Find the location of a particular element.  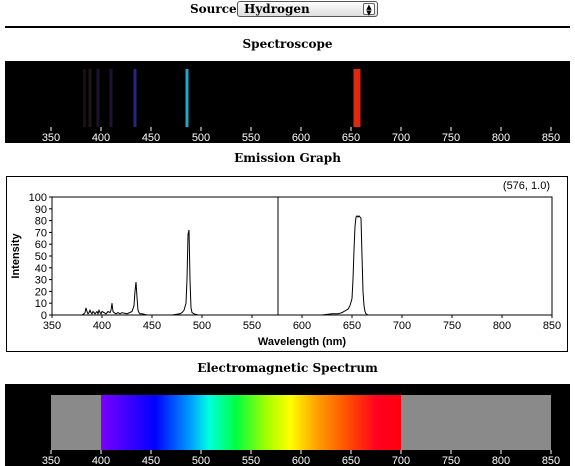

x-tick-label: 700 is located at coordinates (402, 326).